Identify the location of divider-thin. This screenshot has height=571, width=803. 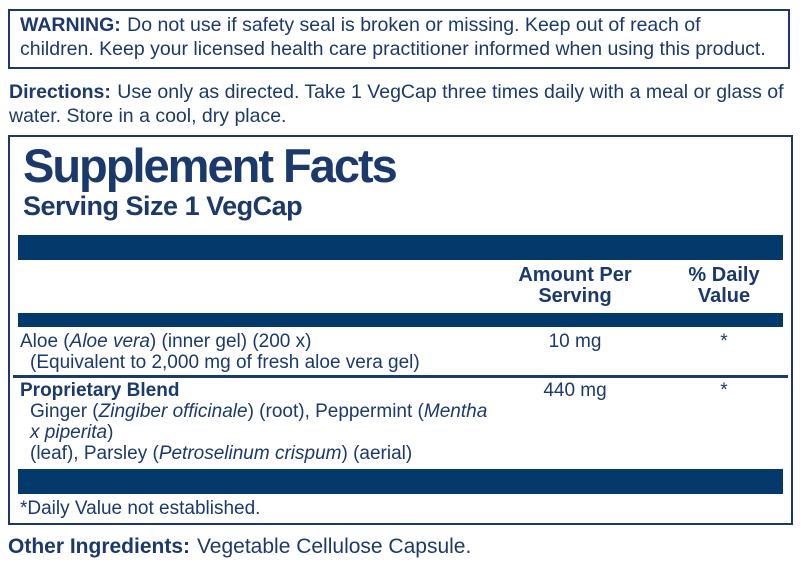
(400, 376).